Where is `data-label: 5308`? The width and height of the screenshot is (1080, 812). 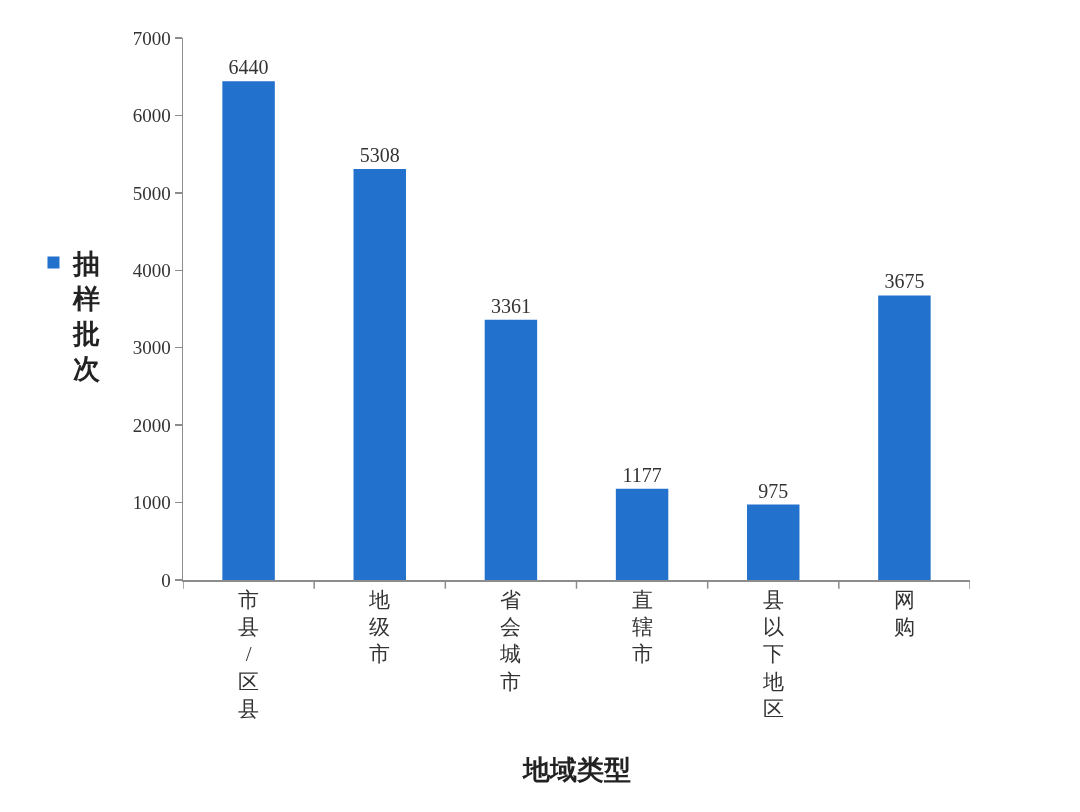
data-label: 5308 is located at coordinates (379, 155).